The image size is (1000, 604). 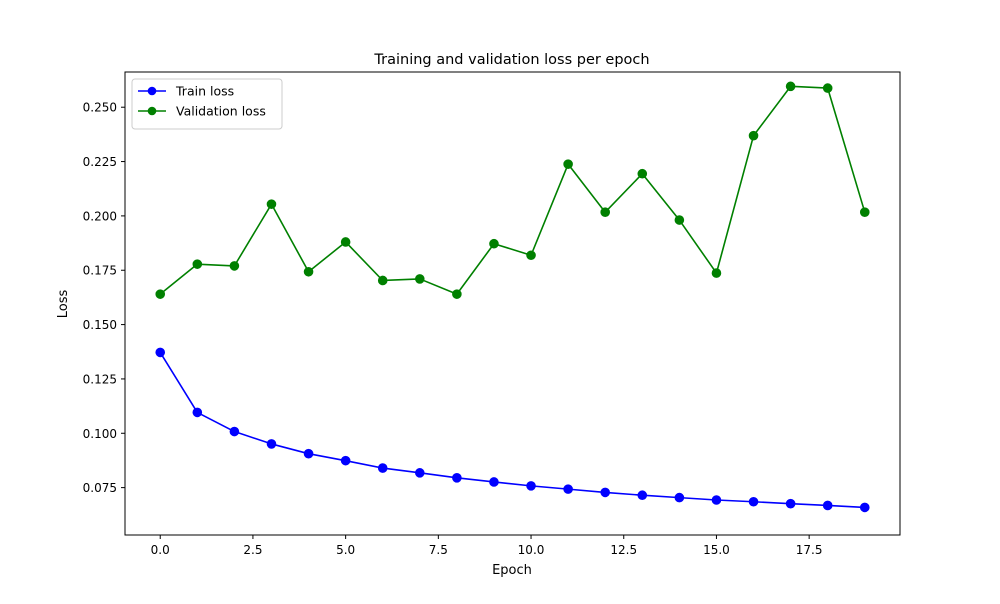 What do you see at coordinates (809, 550) in the screenshot?
I see `x-tick-label: 17.5` at bounding box center [809, 550].